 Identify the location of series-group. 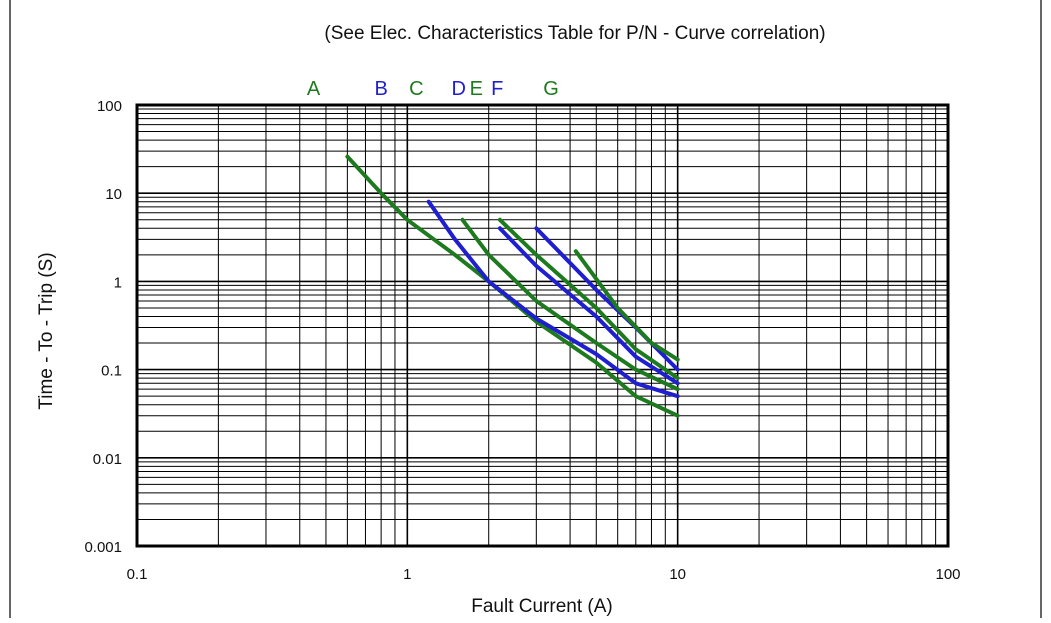
(512, 286).